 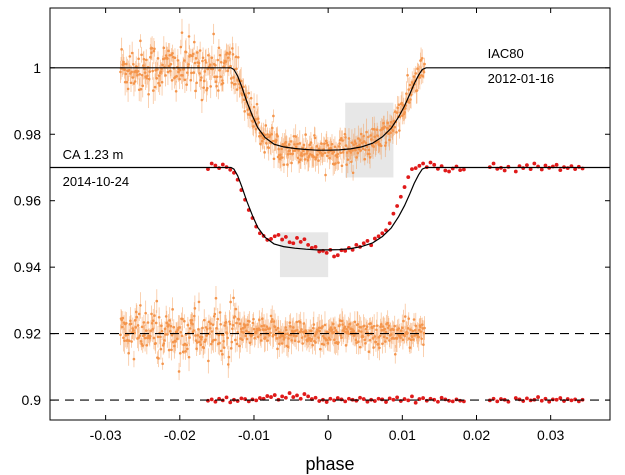 I want to click on x-tick-label: 0.02, so click(x=476, y=435).